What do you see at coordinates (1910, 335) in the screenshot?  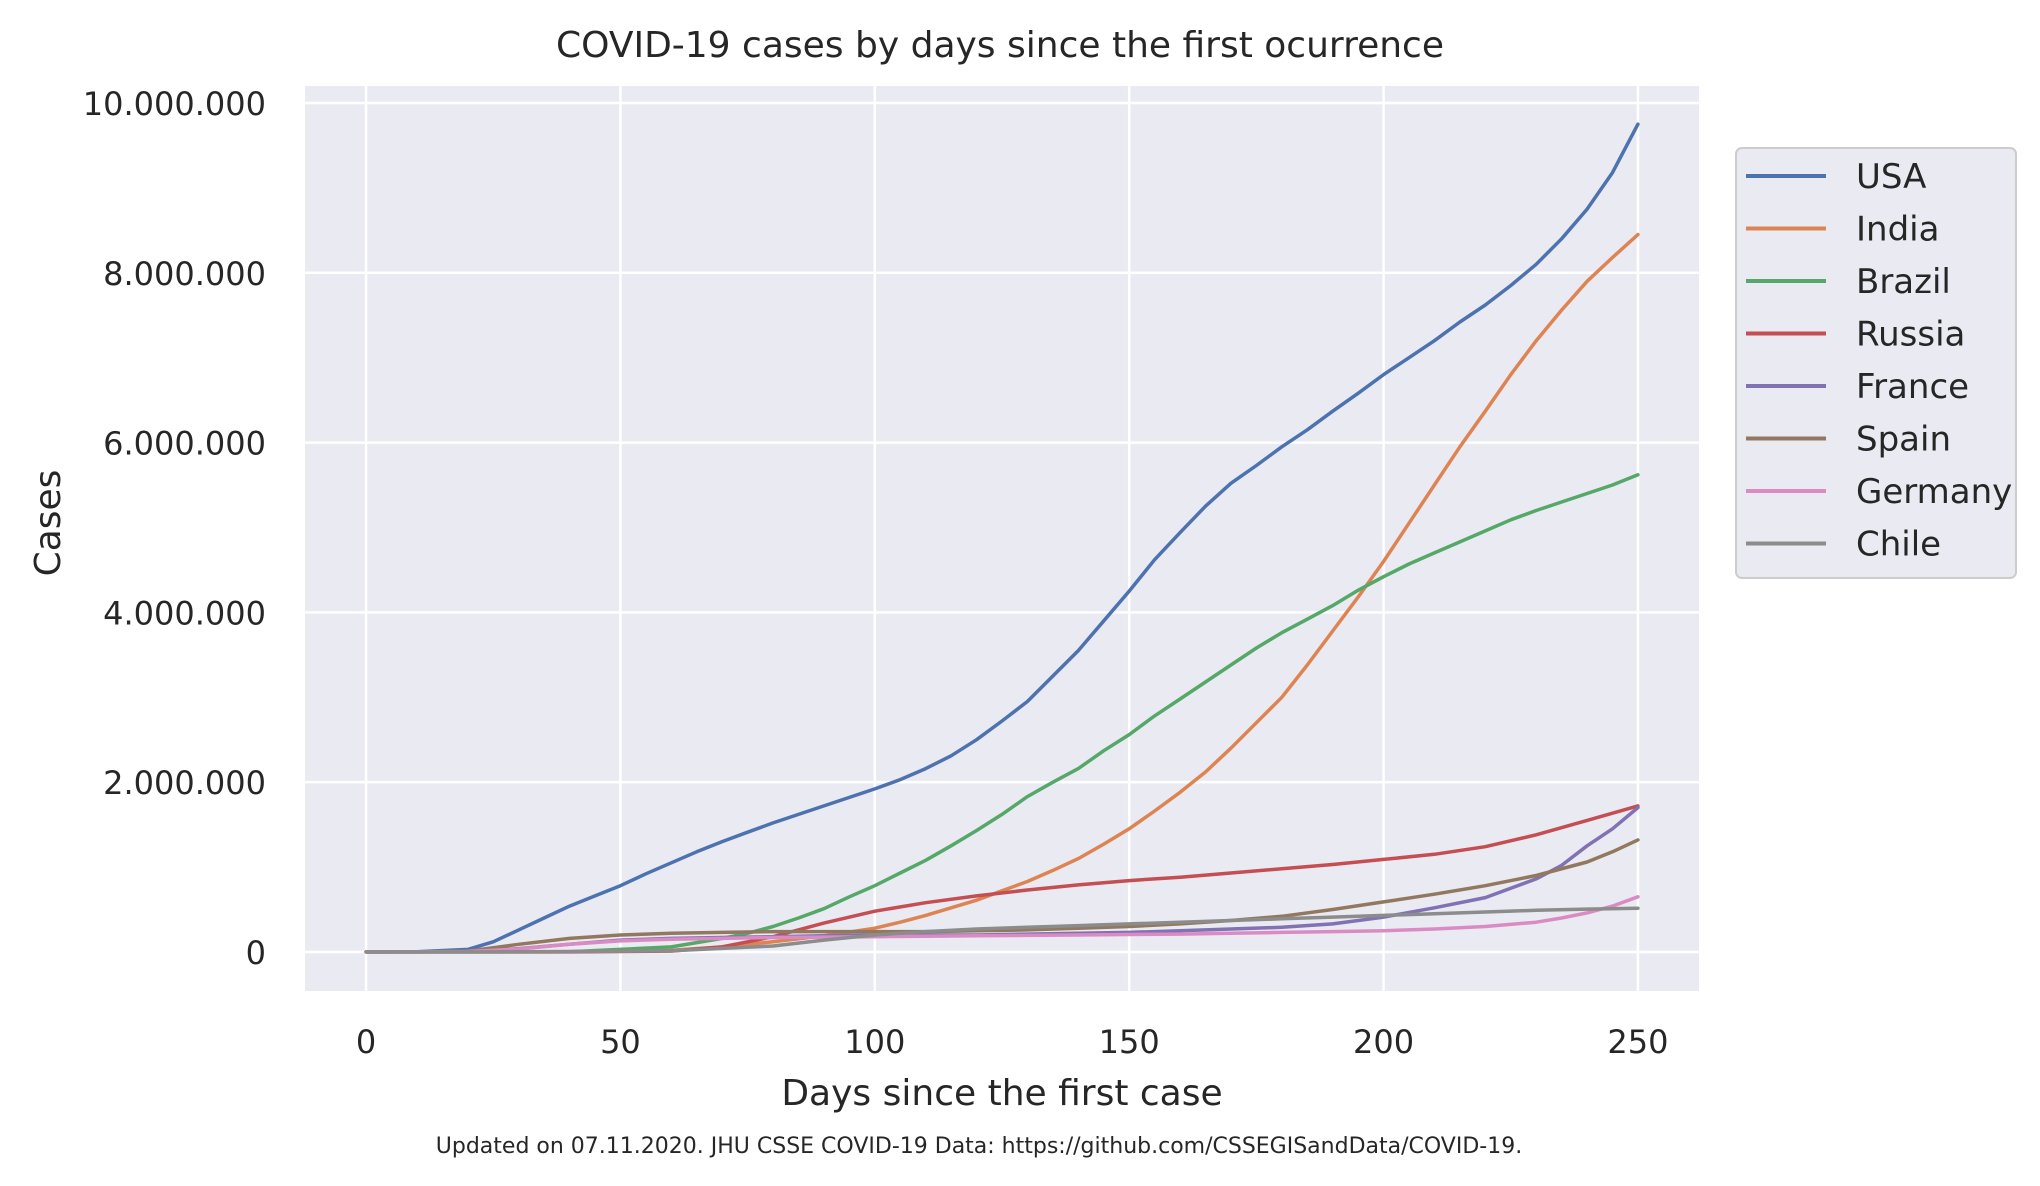 I see `legend-label-russia: Russia` at bounding box center [1910, 335].